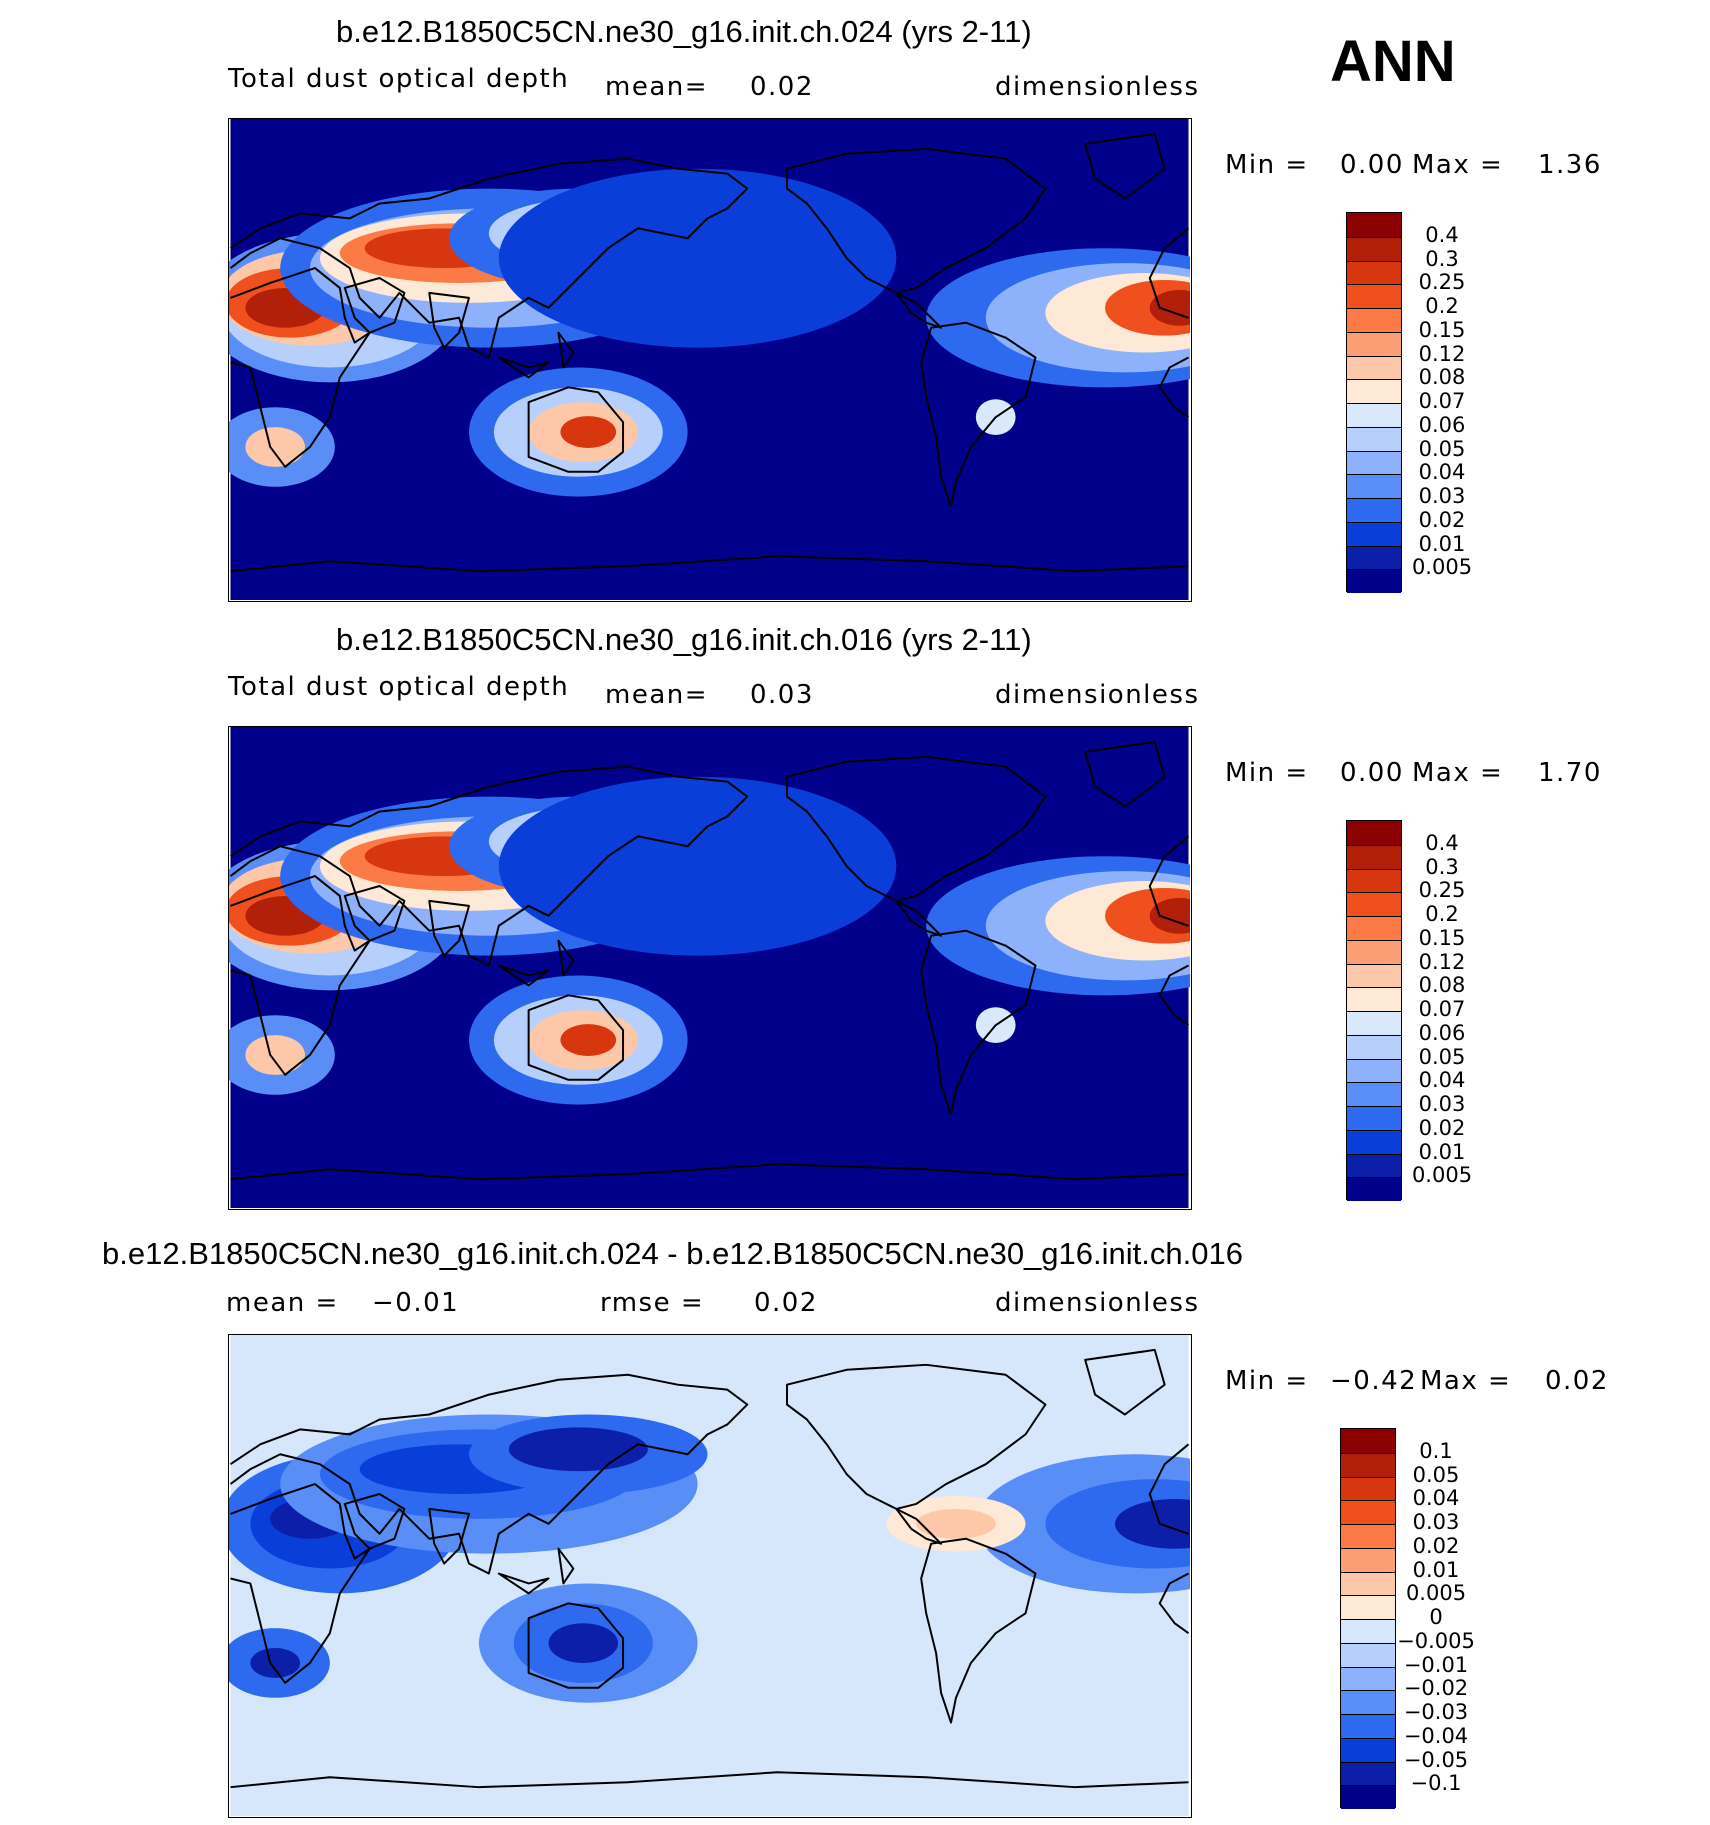 The height and width of the screenshot is (1825, 1710). I want to click on panel-1-mean-value: 0.02, so click(782, 87).